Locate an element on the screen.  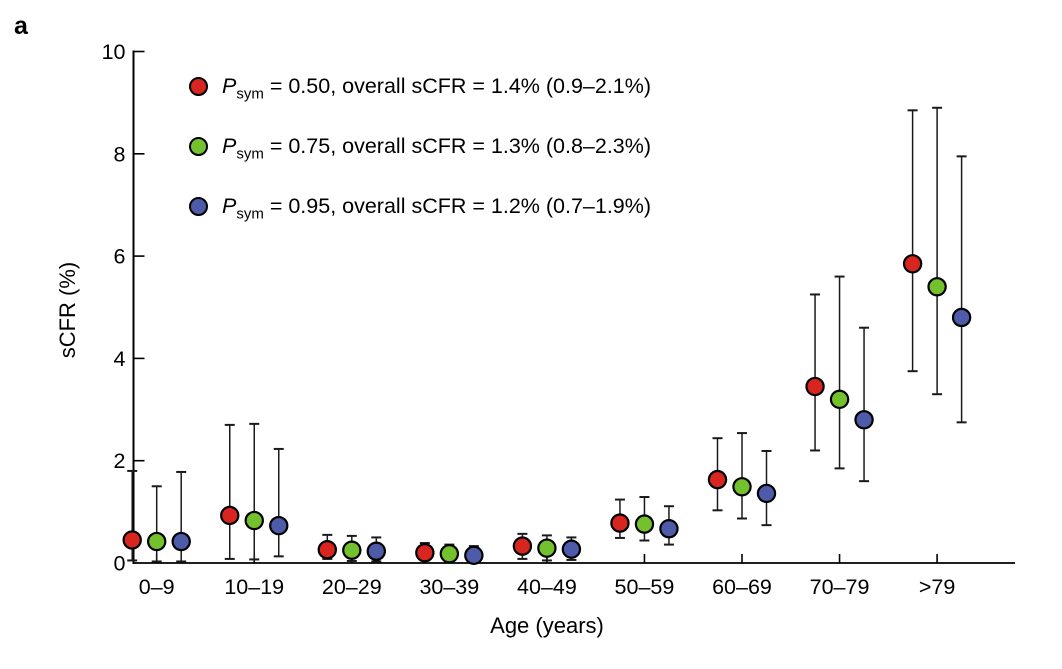
y-axis-label: sCFR (%) is located at coordinates (67, 310).